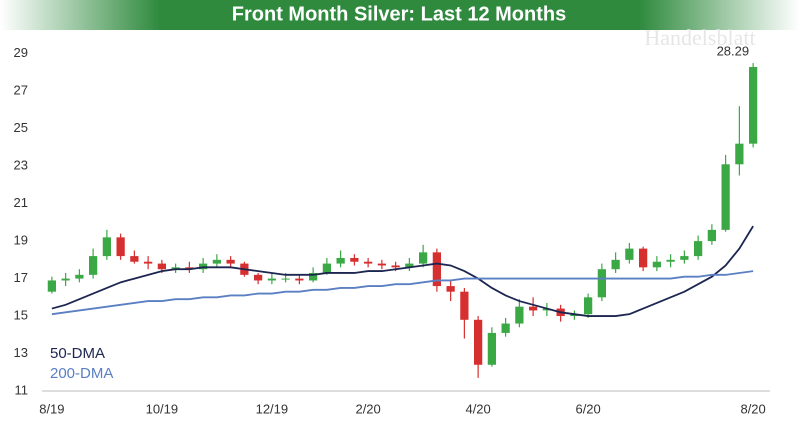  What do you see at coordinates (22, 389) in the screenshot?
I see `y-tick-label: 11` at bounding box center [22, 389].